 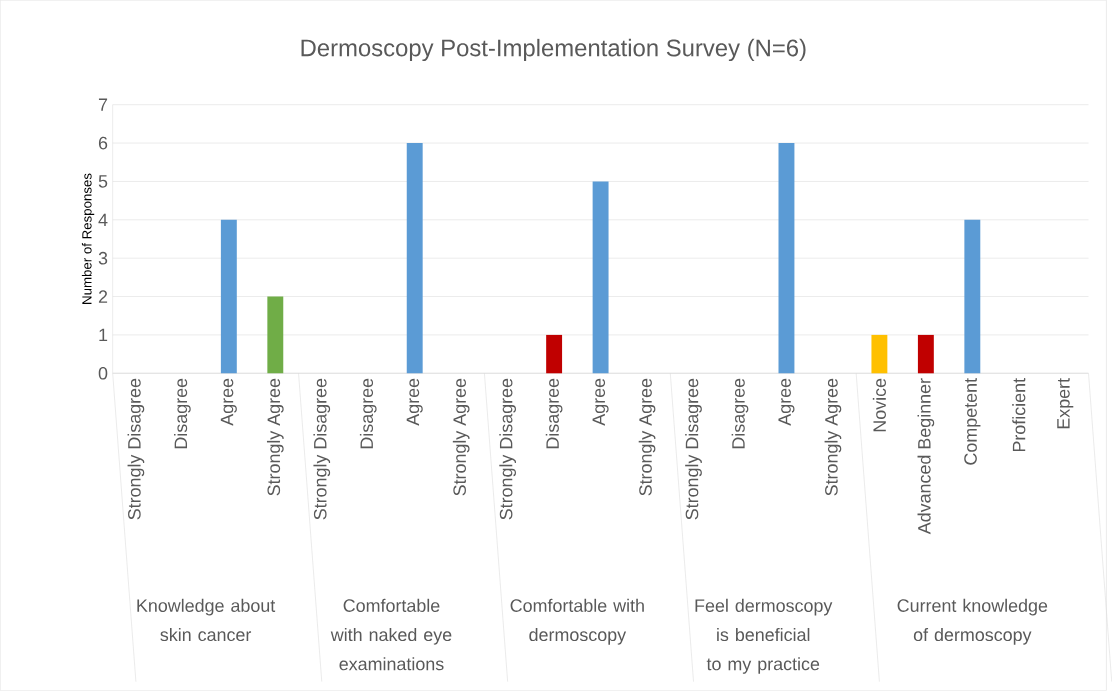 What do you see at coordinates (577, 621) in the screenshot?
I see `text: Comfortable with dermoscopy` at bounding box center [577, 621].